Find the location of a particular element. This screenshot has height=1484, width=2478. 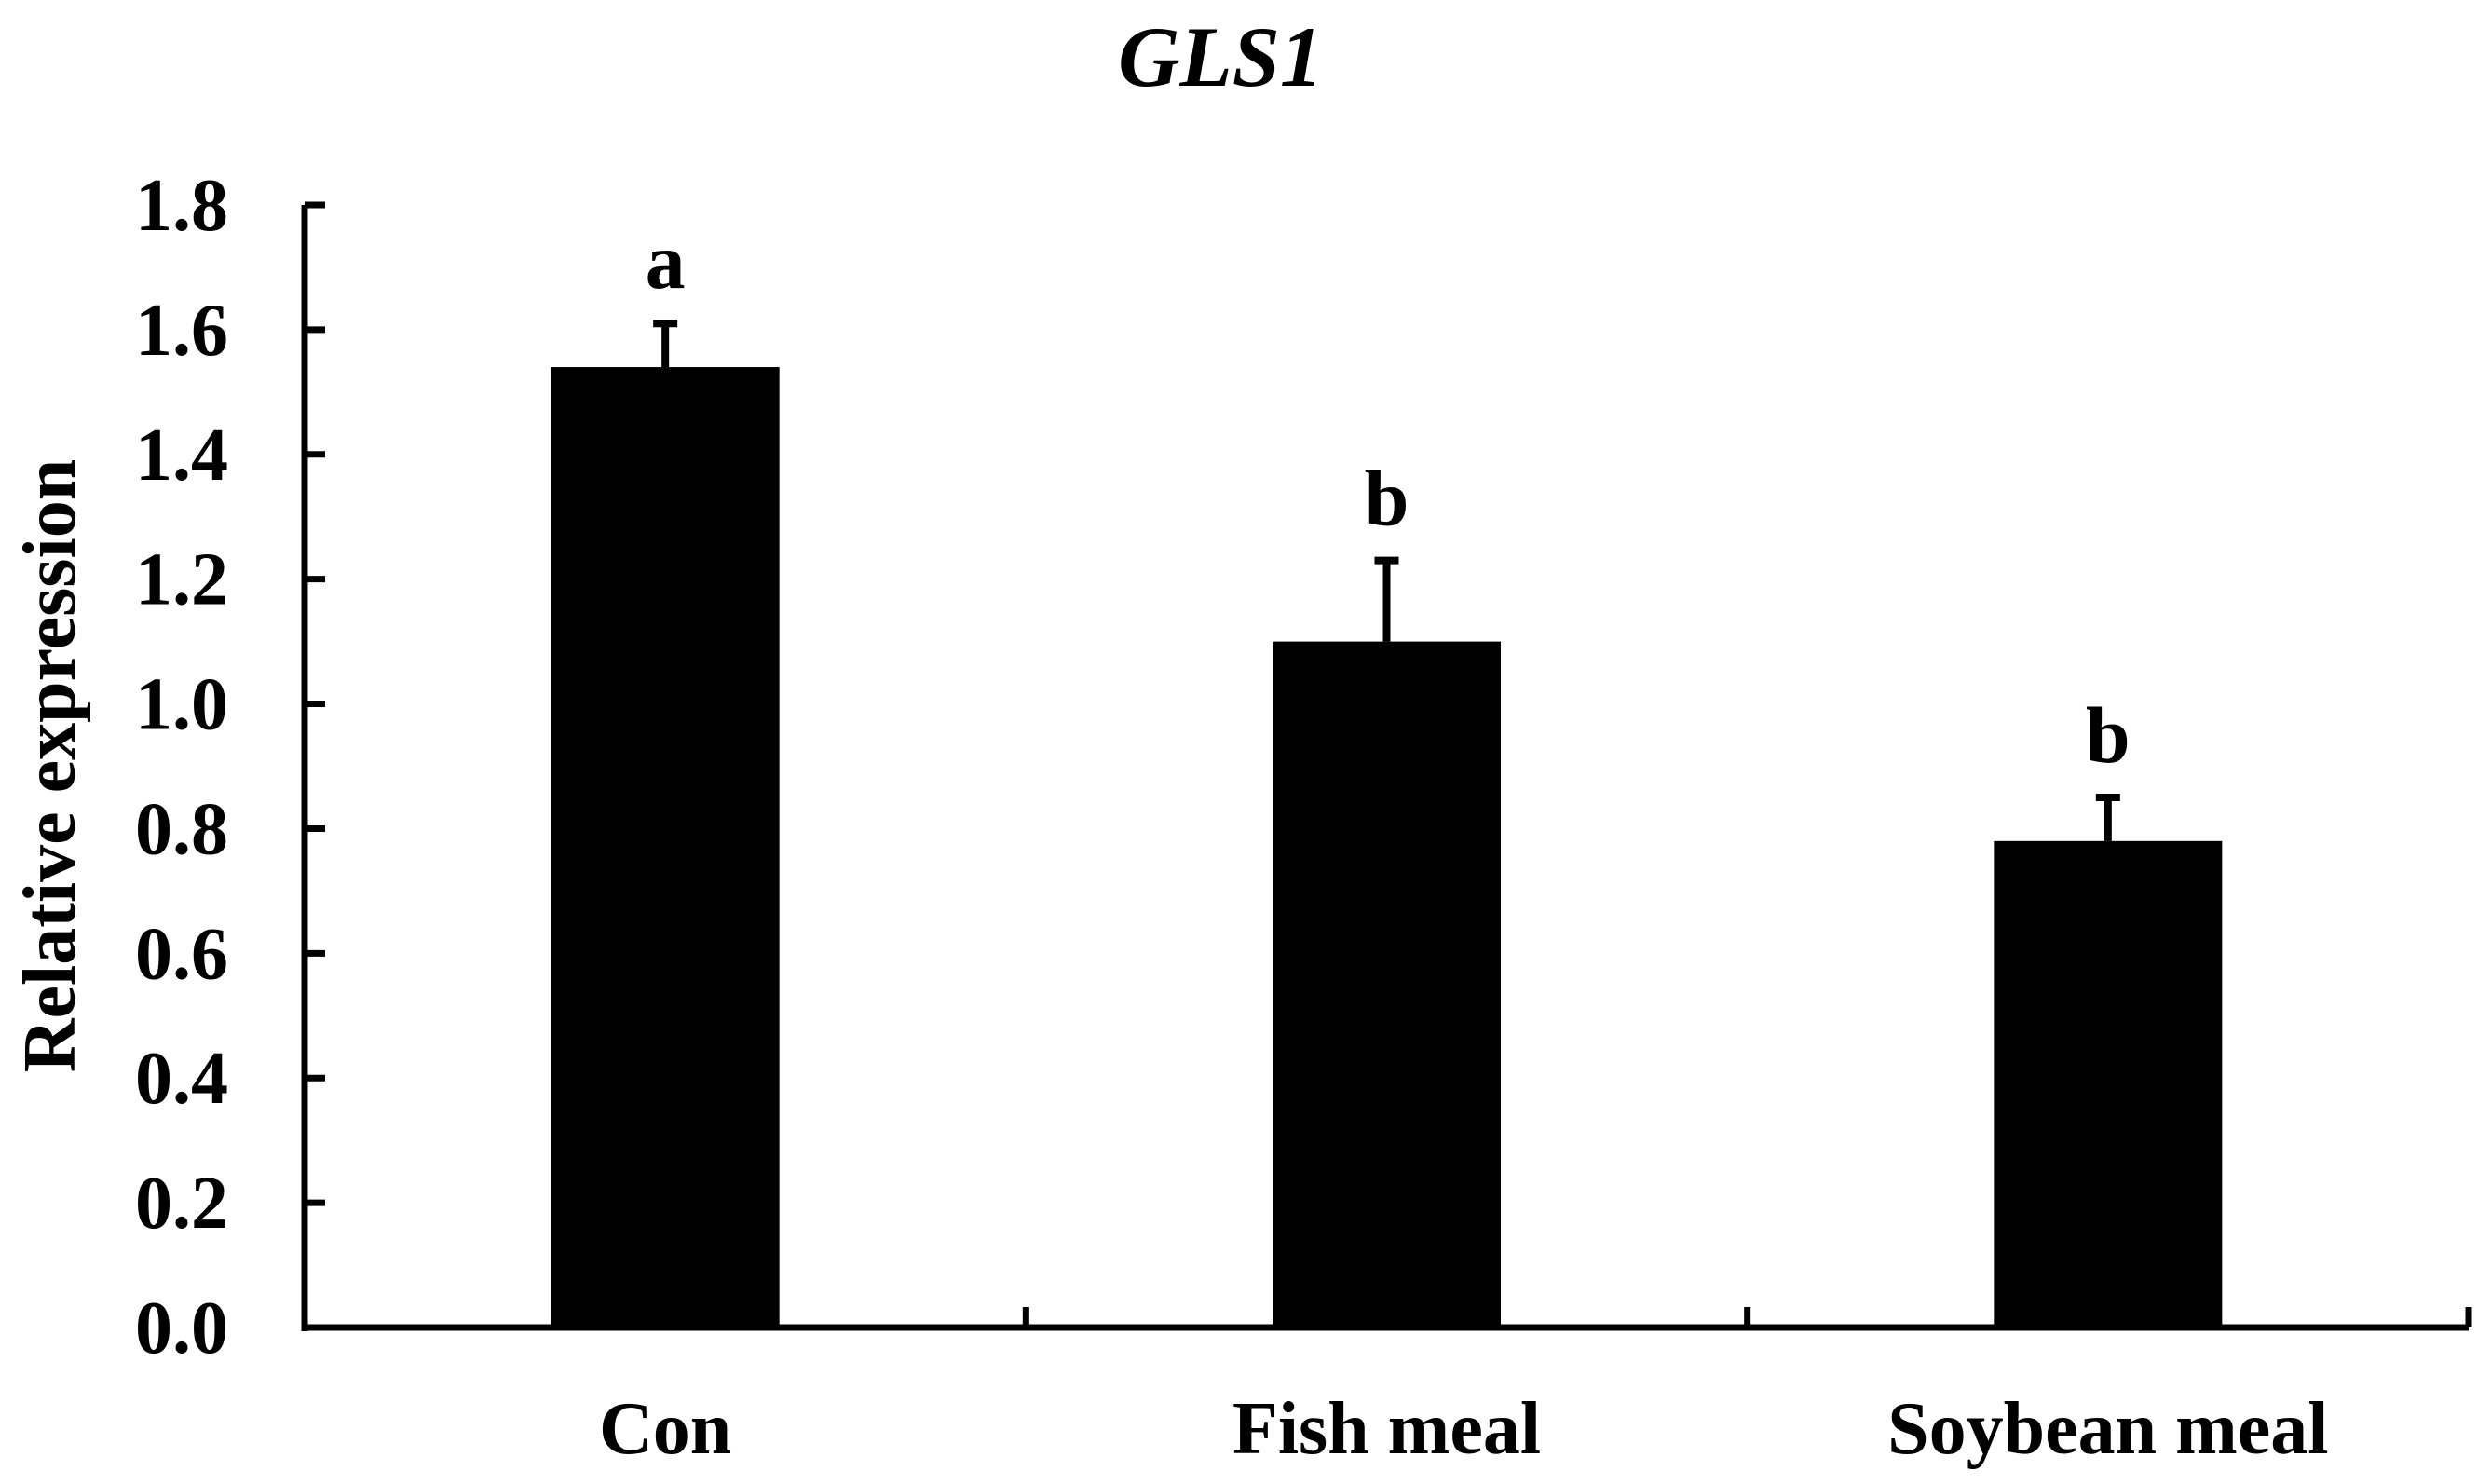

chart-title: GLS1 is located at coordinates (1220, 56).